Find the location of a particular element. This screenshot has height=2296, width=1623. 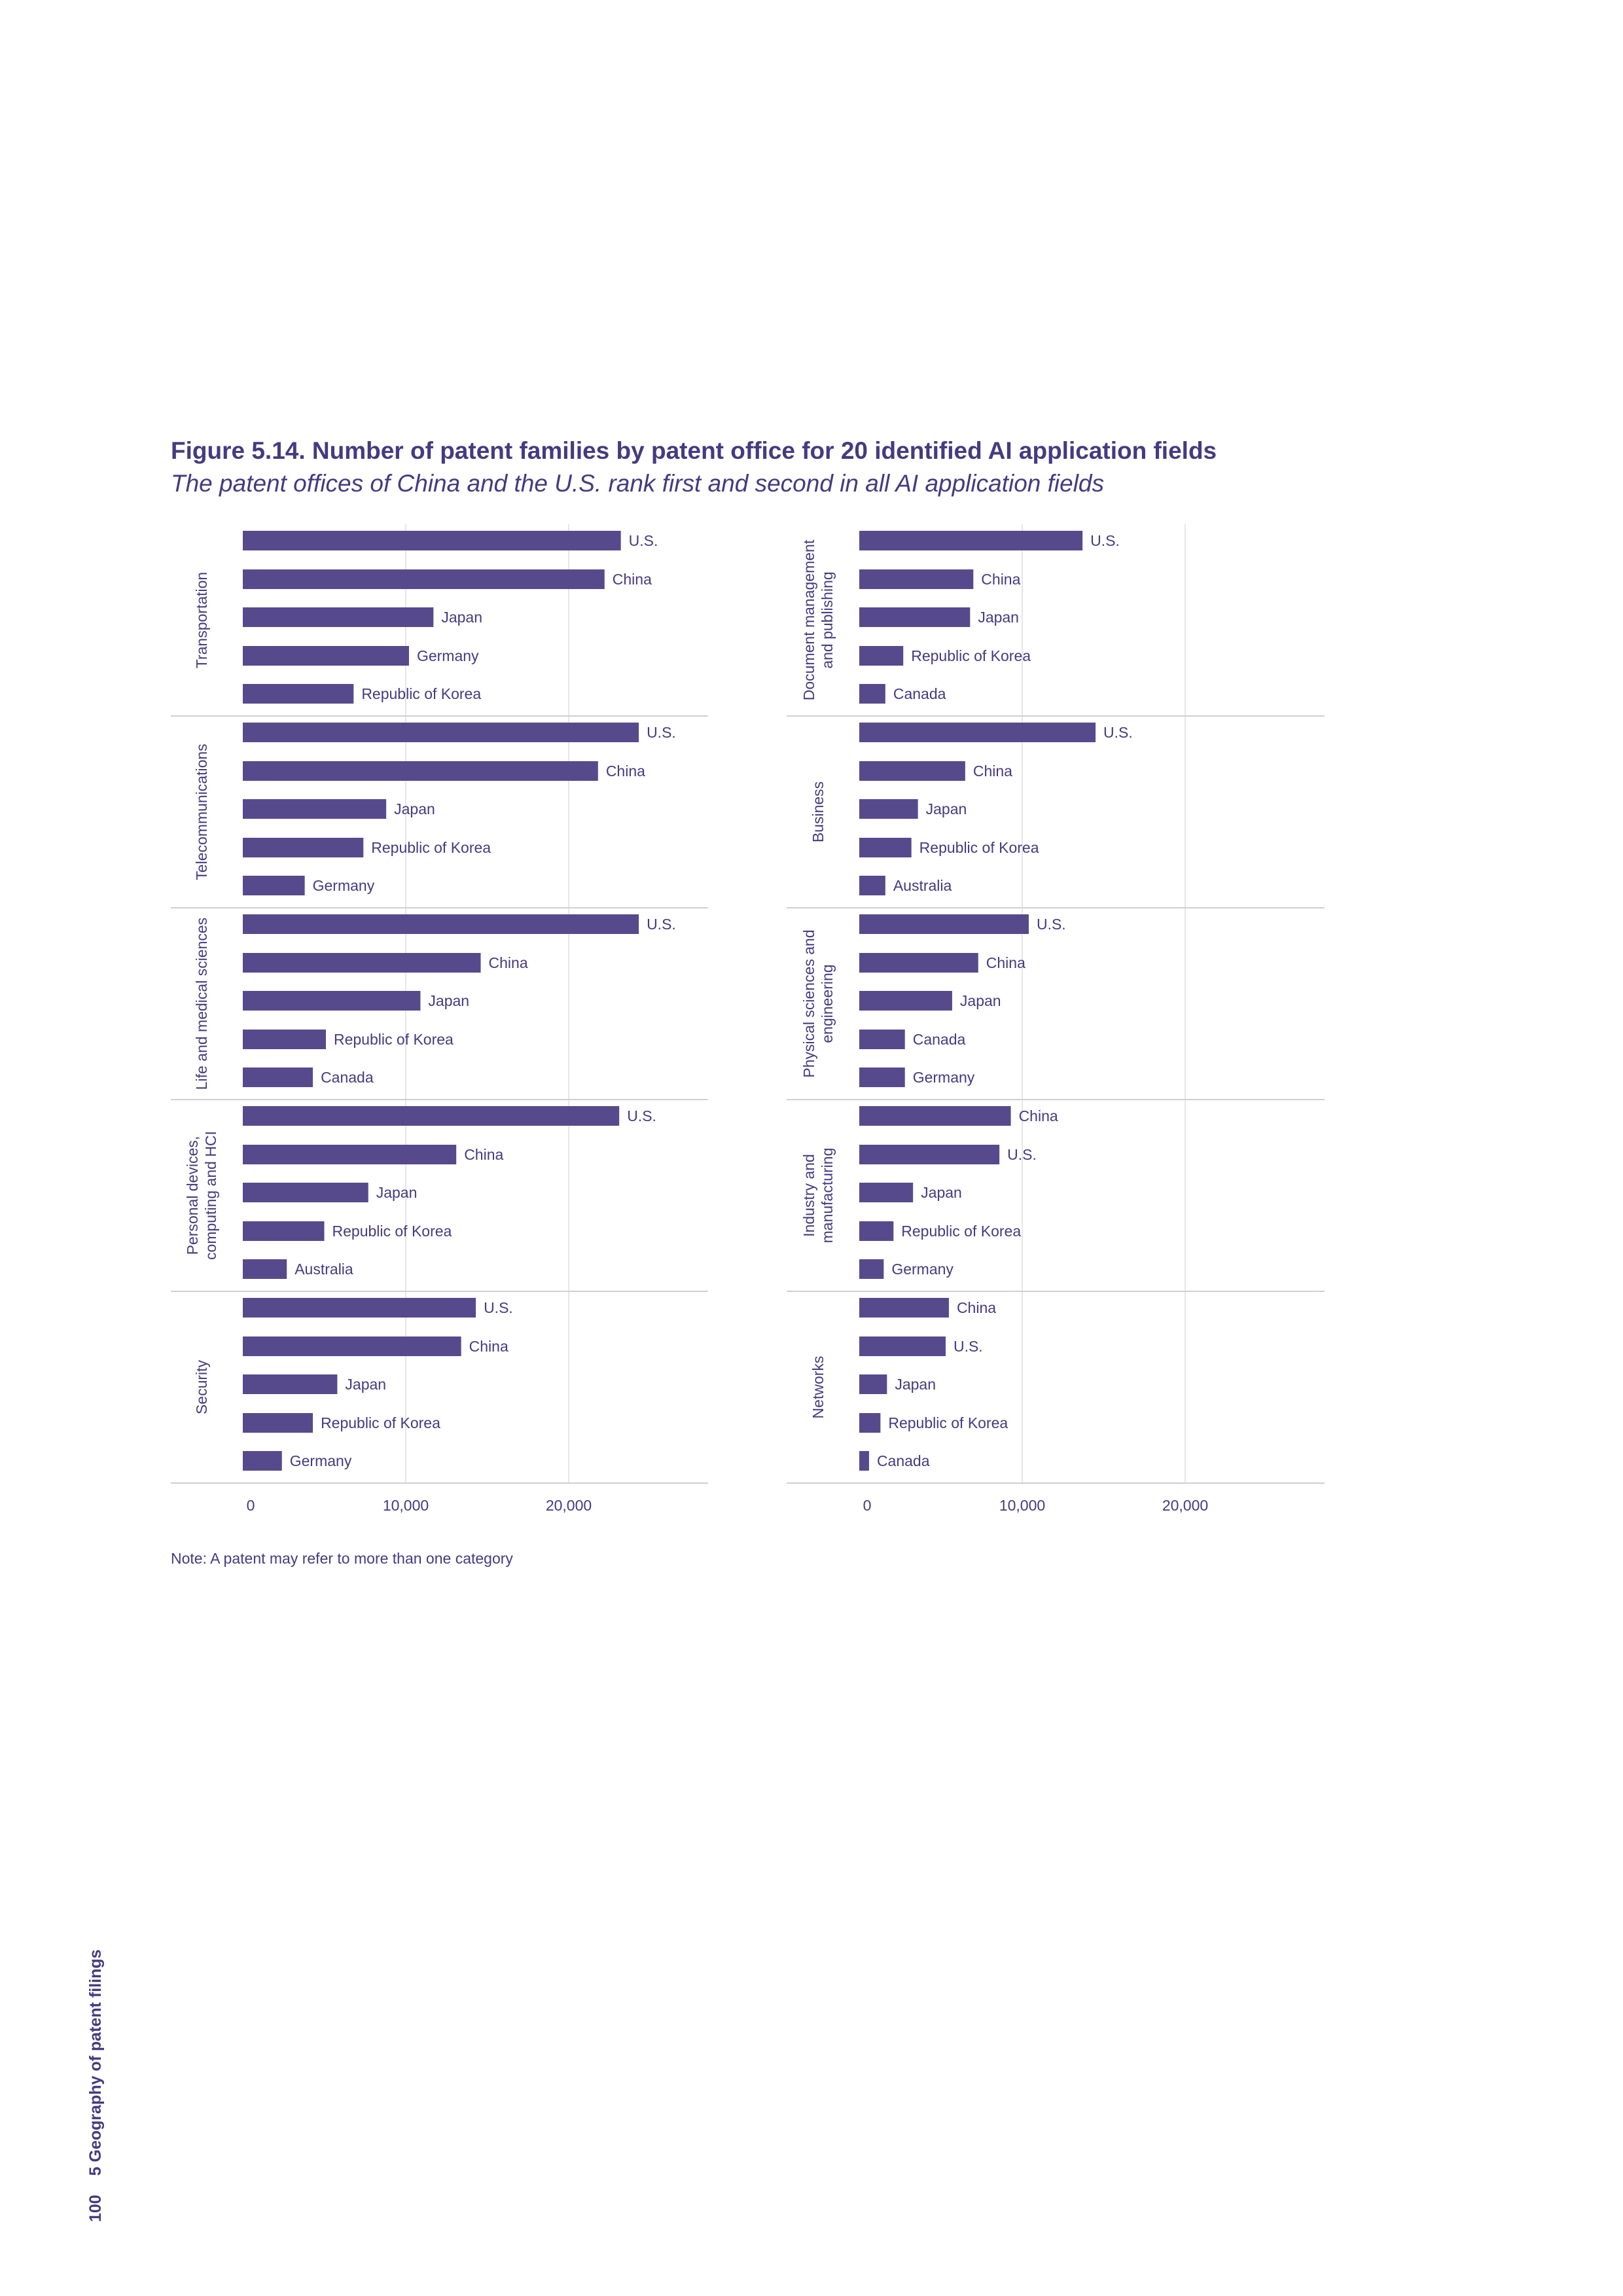

panel-field-label: manufacturing is located at coordinates (827, 1196).